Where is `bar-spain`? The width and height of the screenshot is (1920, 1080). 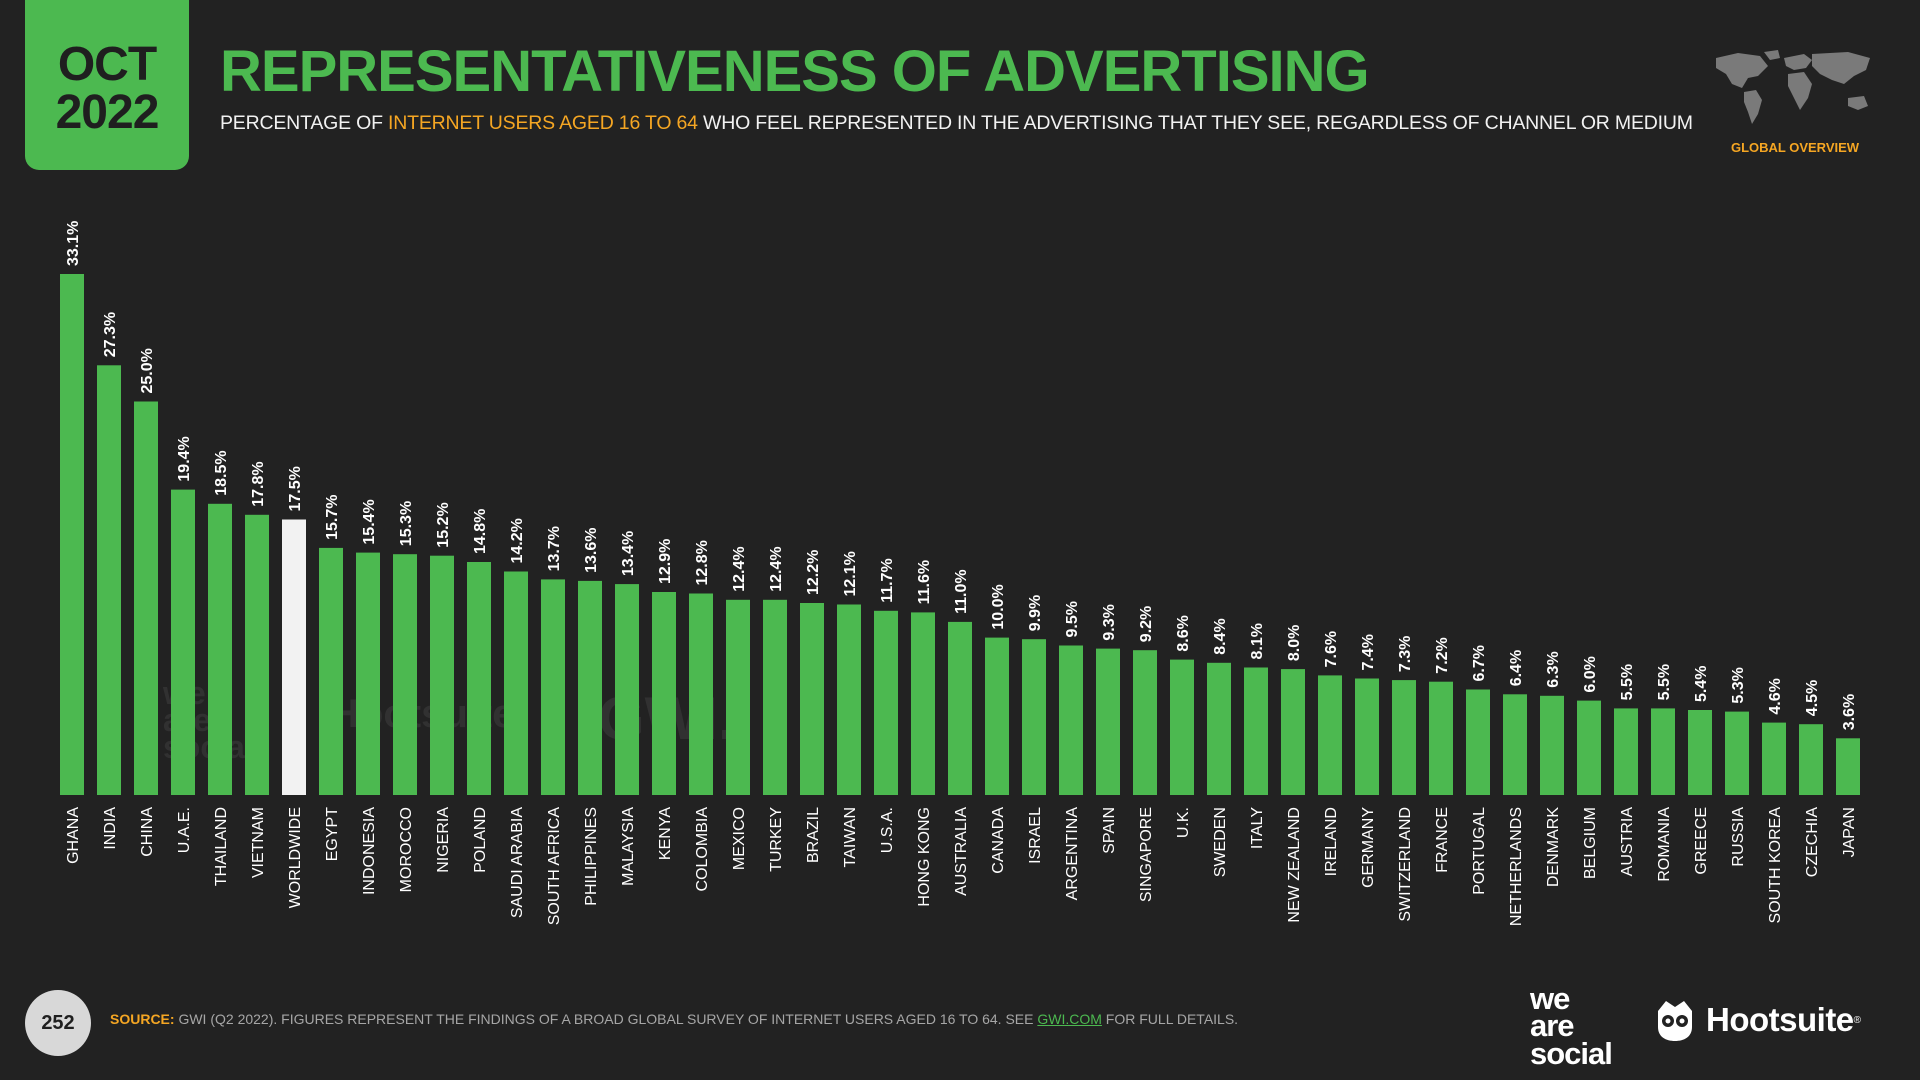 bar-spain is located at coordinates (1108, 721).